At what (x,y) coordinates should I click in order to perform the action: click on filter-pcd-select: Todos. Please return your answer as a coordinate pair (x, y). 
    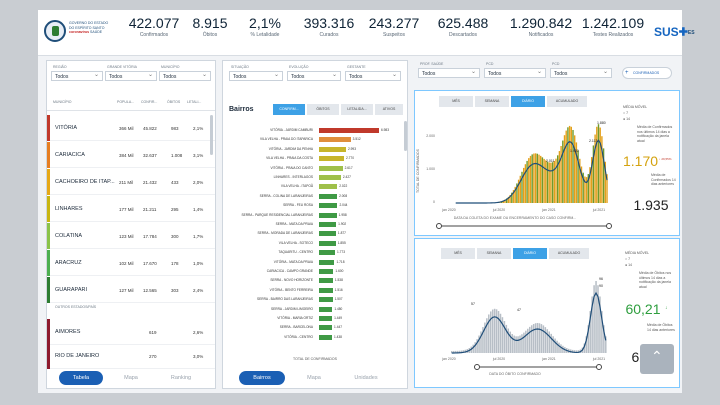
    Looking at the image, I should click on (515, 73).